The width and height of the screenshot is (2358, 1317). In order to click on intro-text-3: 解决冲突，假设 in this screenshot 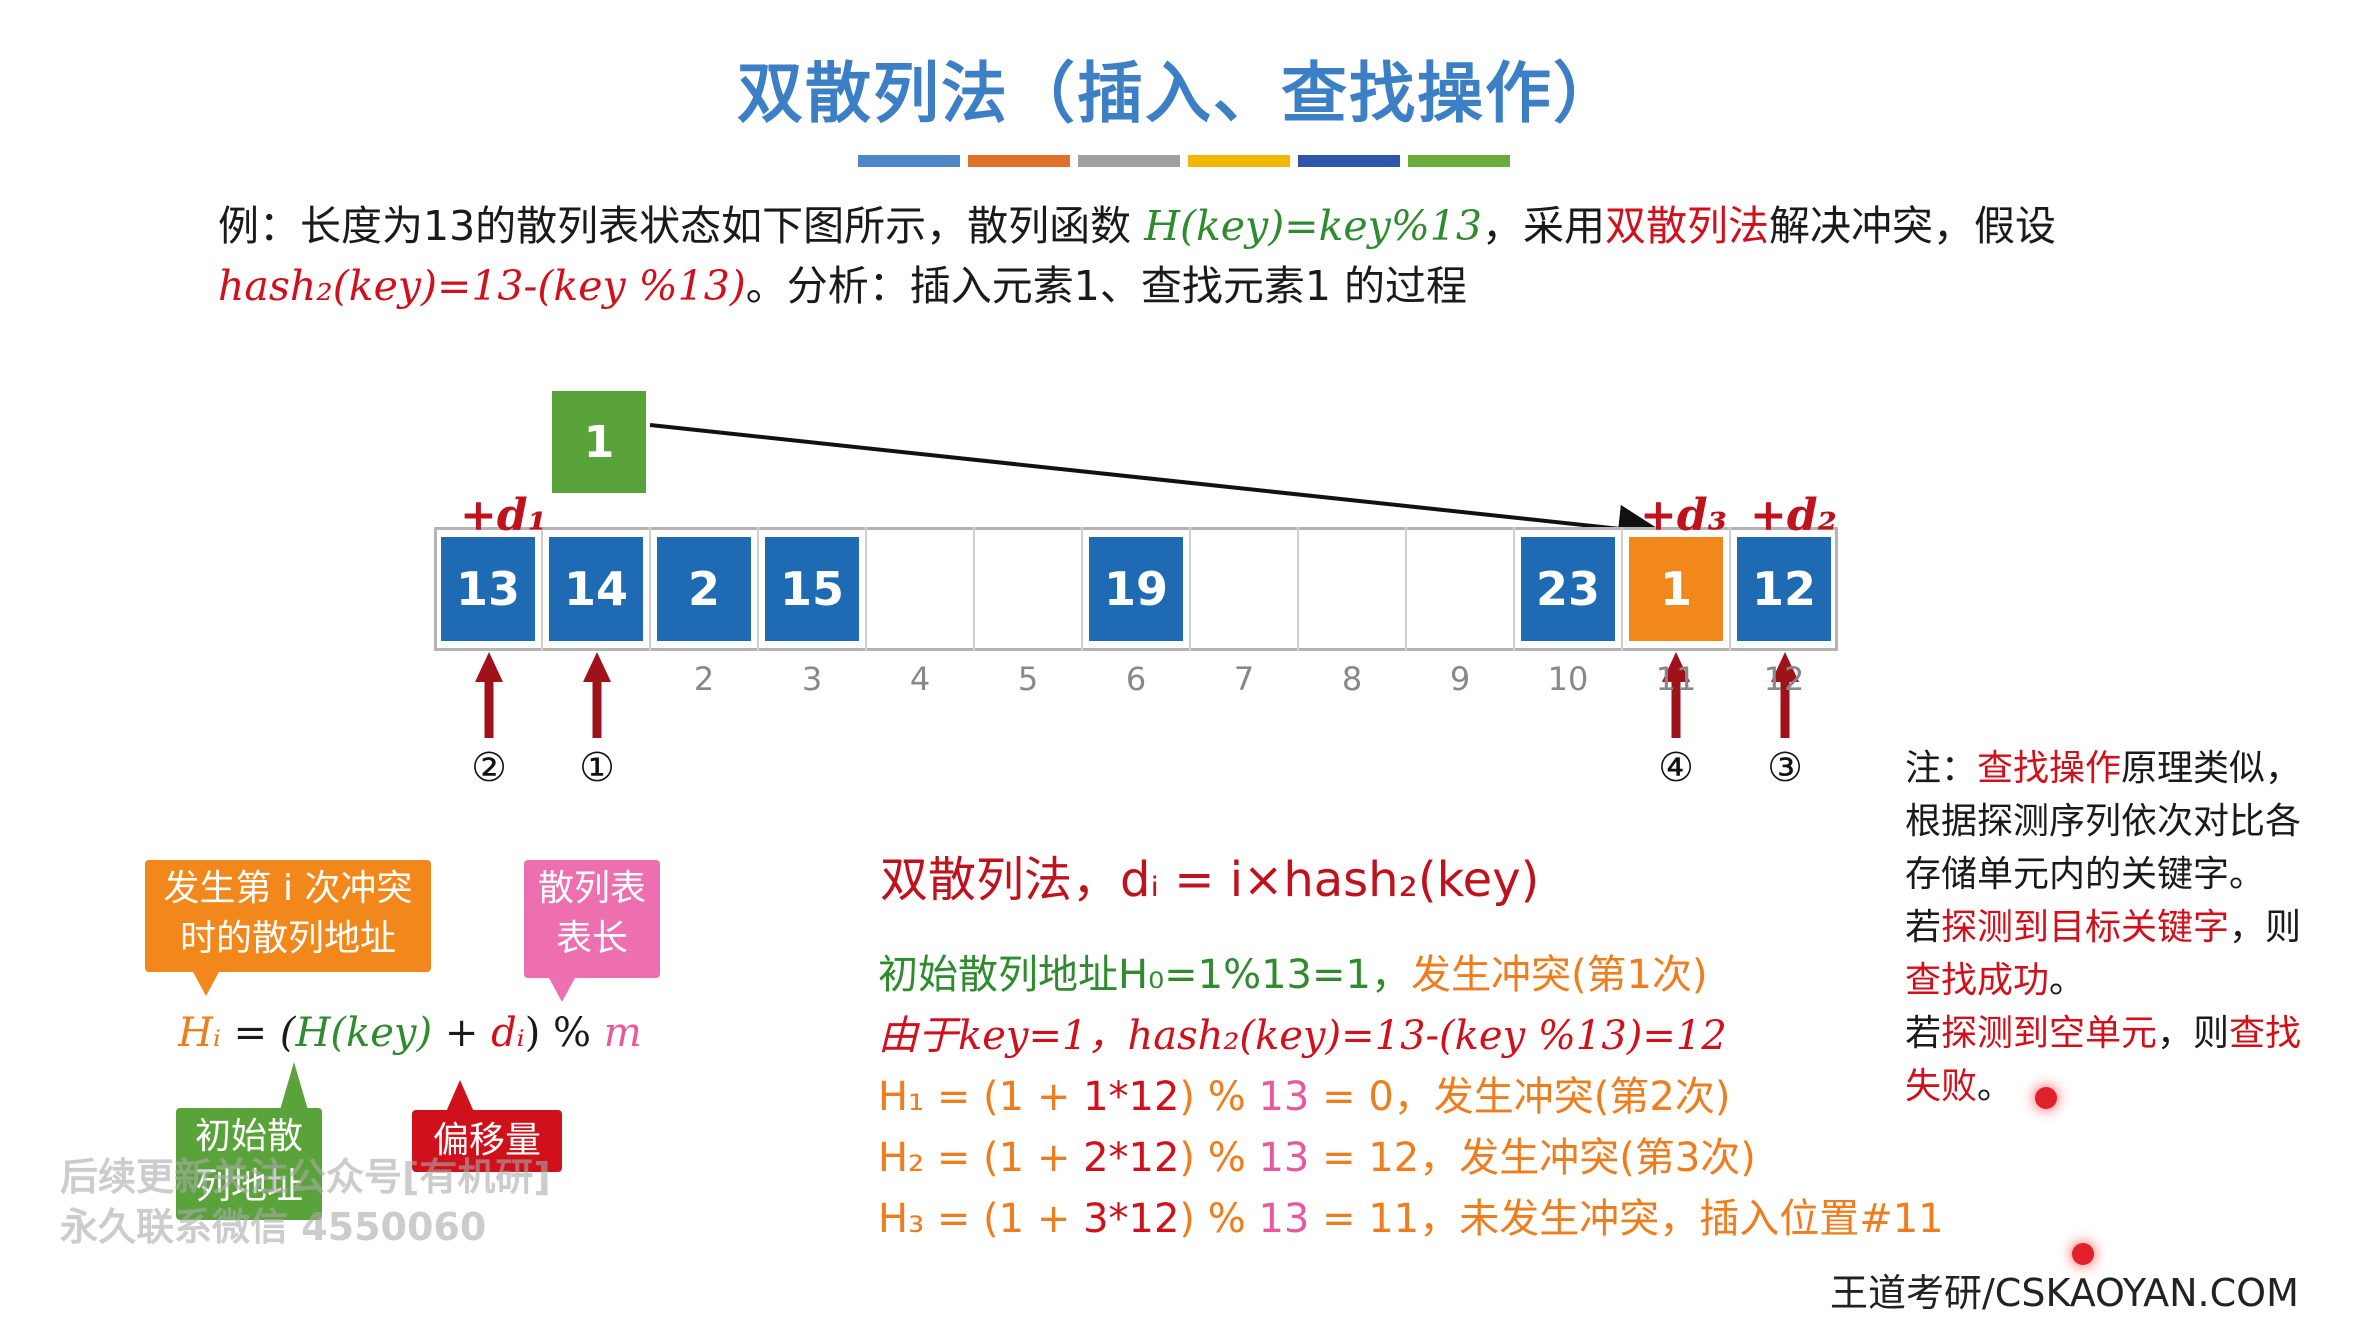, I will do `click(1912, 226)`.